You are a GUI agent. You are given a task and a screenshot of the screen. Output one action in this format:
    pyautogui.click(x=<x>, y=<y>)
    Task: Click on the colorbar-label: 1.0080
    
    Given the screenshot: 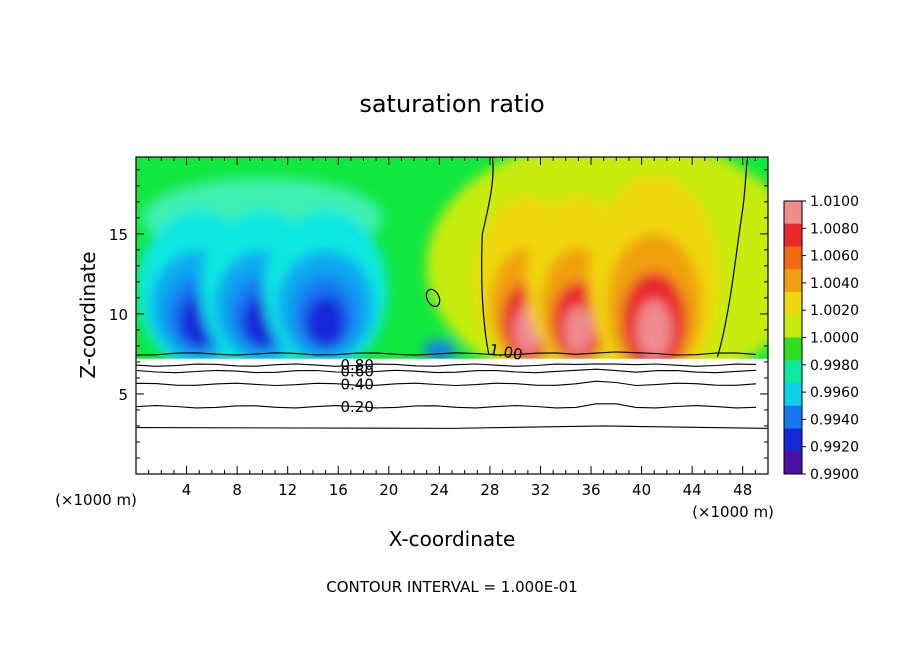 What is the action you would take?
    pyautogui.click(x=834, y=229)
    